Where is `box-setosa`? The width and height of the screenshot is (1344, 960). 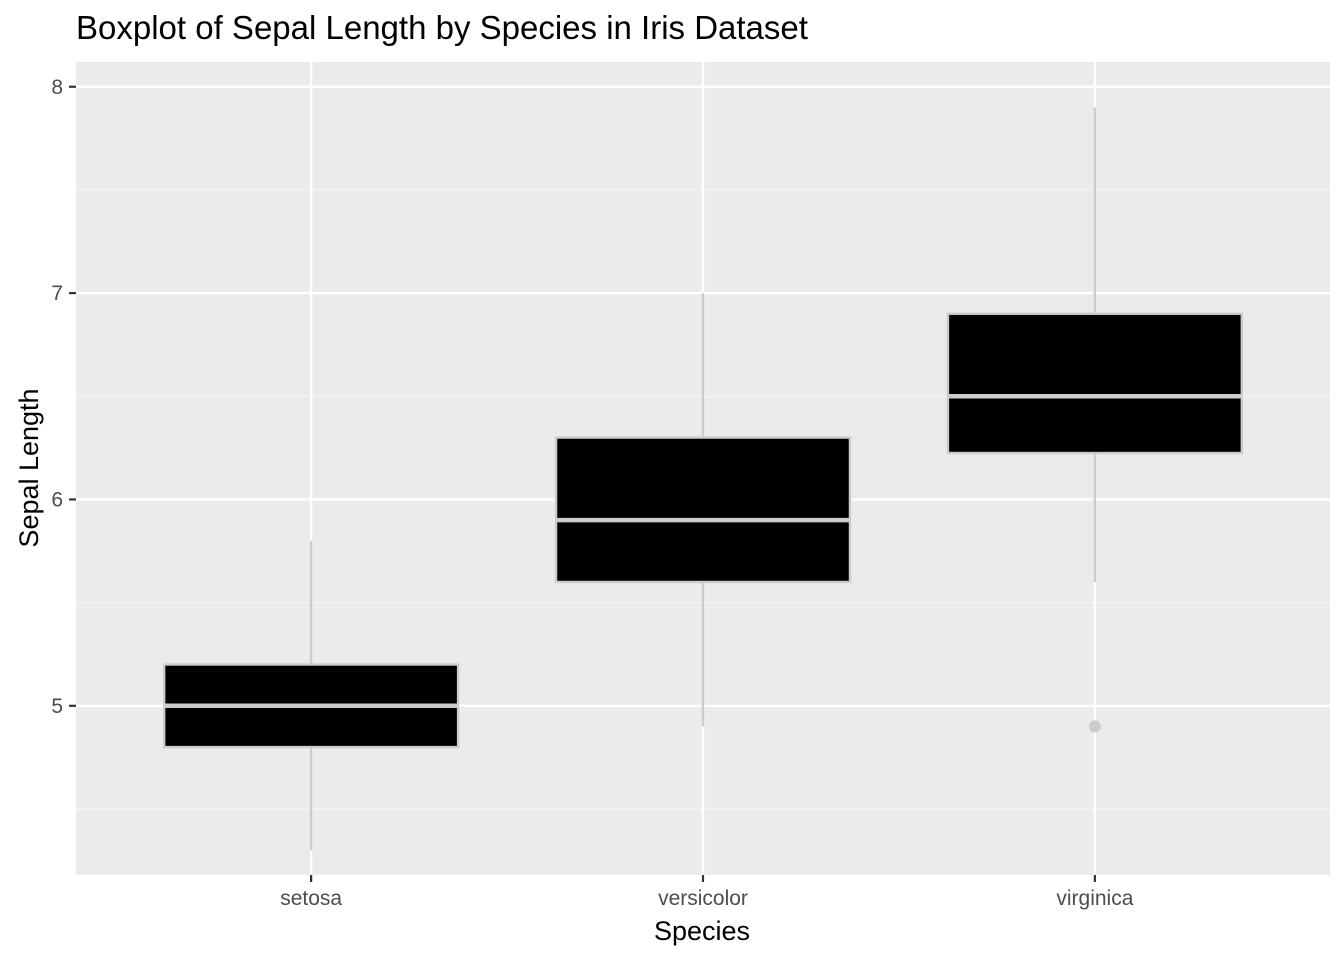
box-setosa is located at coordinates (311, 695).